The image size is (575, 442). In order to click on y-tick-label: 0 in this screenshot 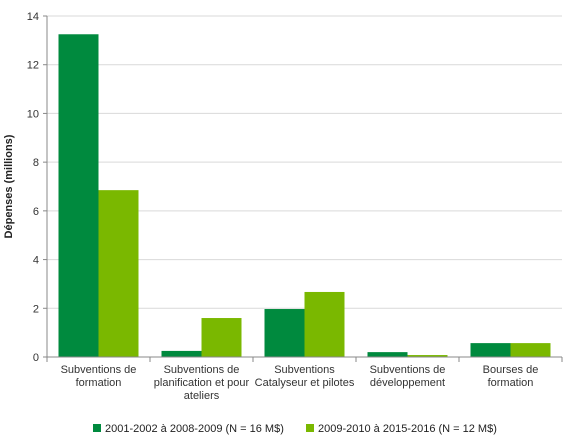, I will do `click(36, 358)`.